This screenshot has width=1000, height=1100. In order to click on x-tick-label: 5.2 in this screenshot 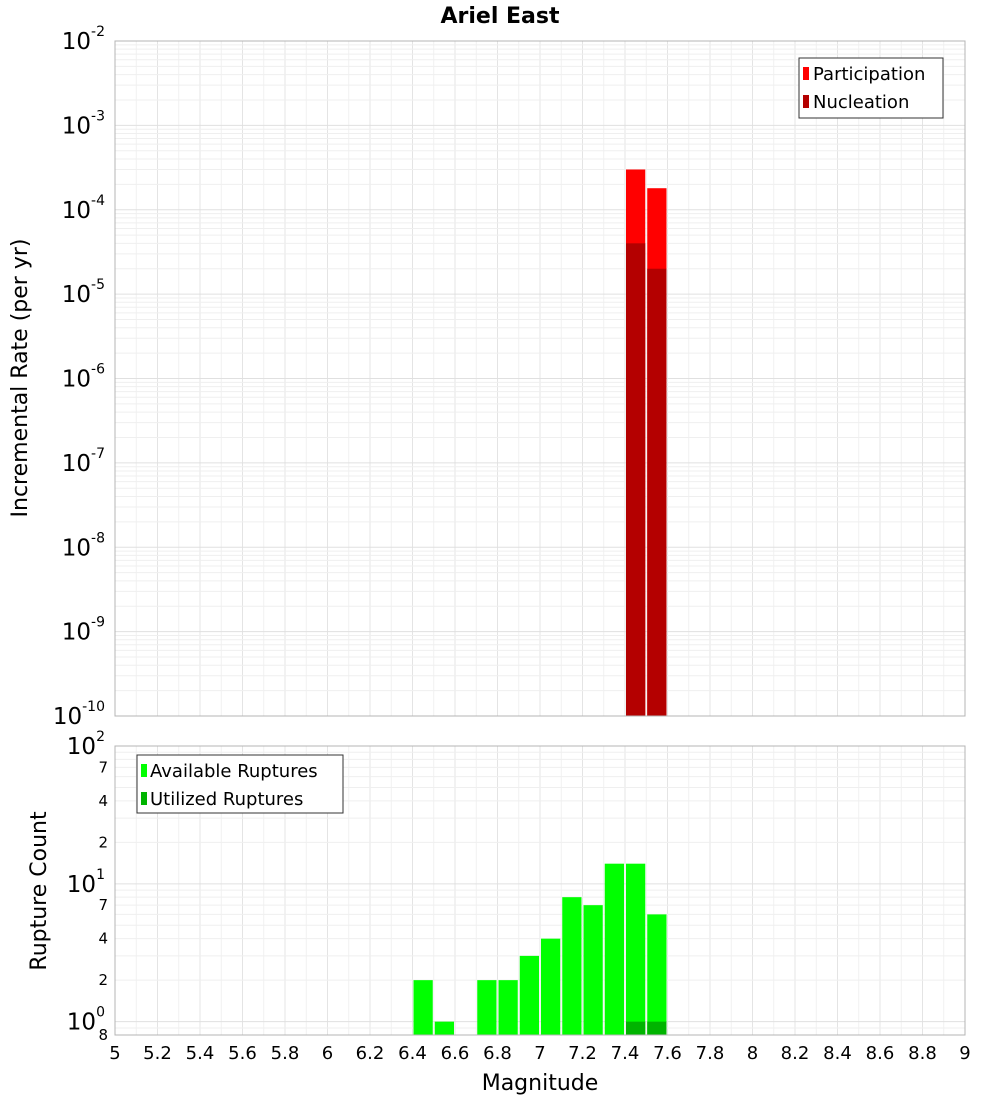, I will do `click(157, 1053)`.